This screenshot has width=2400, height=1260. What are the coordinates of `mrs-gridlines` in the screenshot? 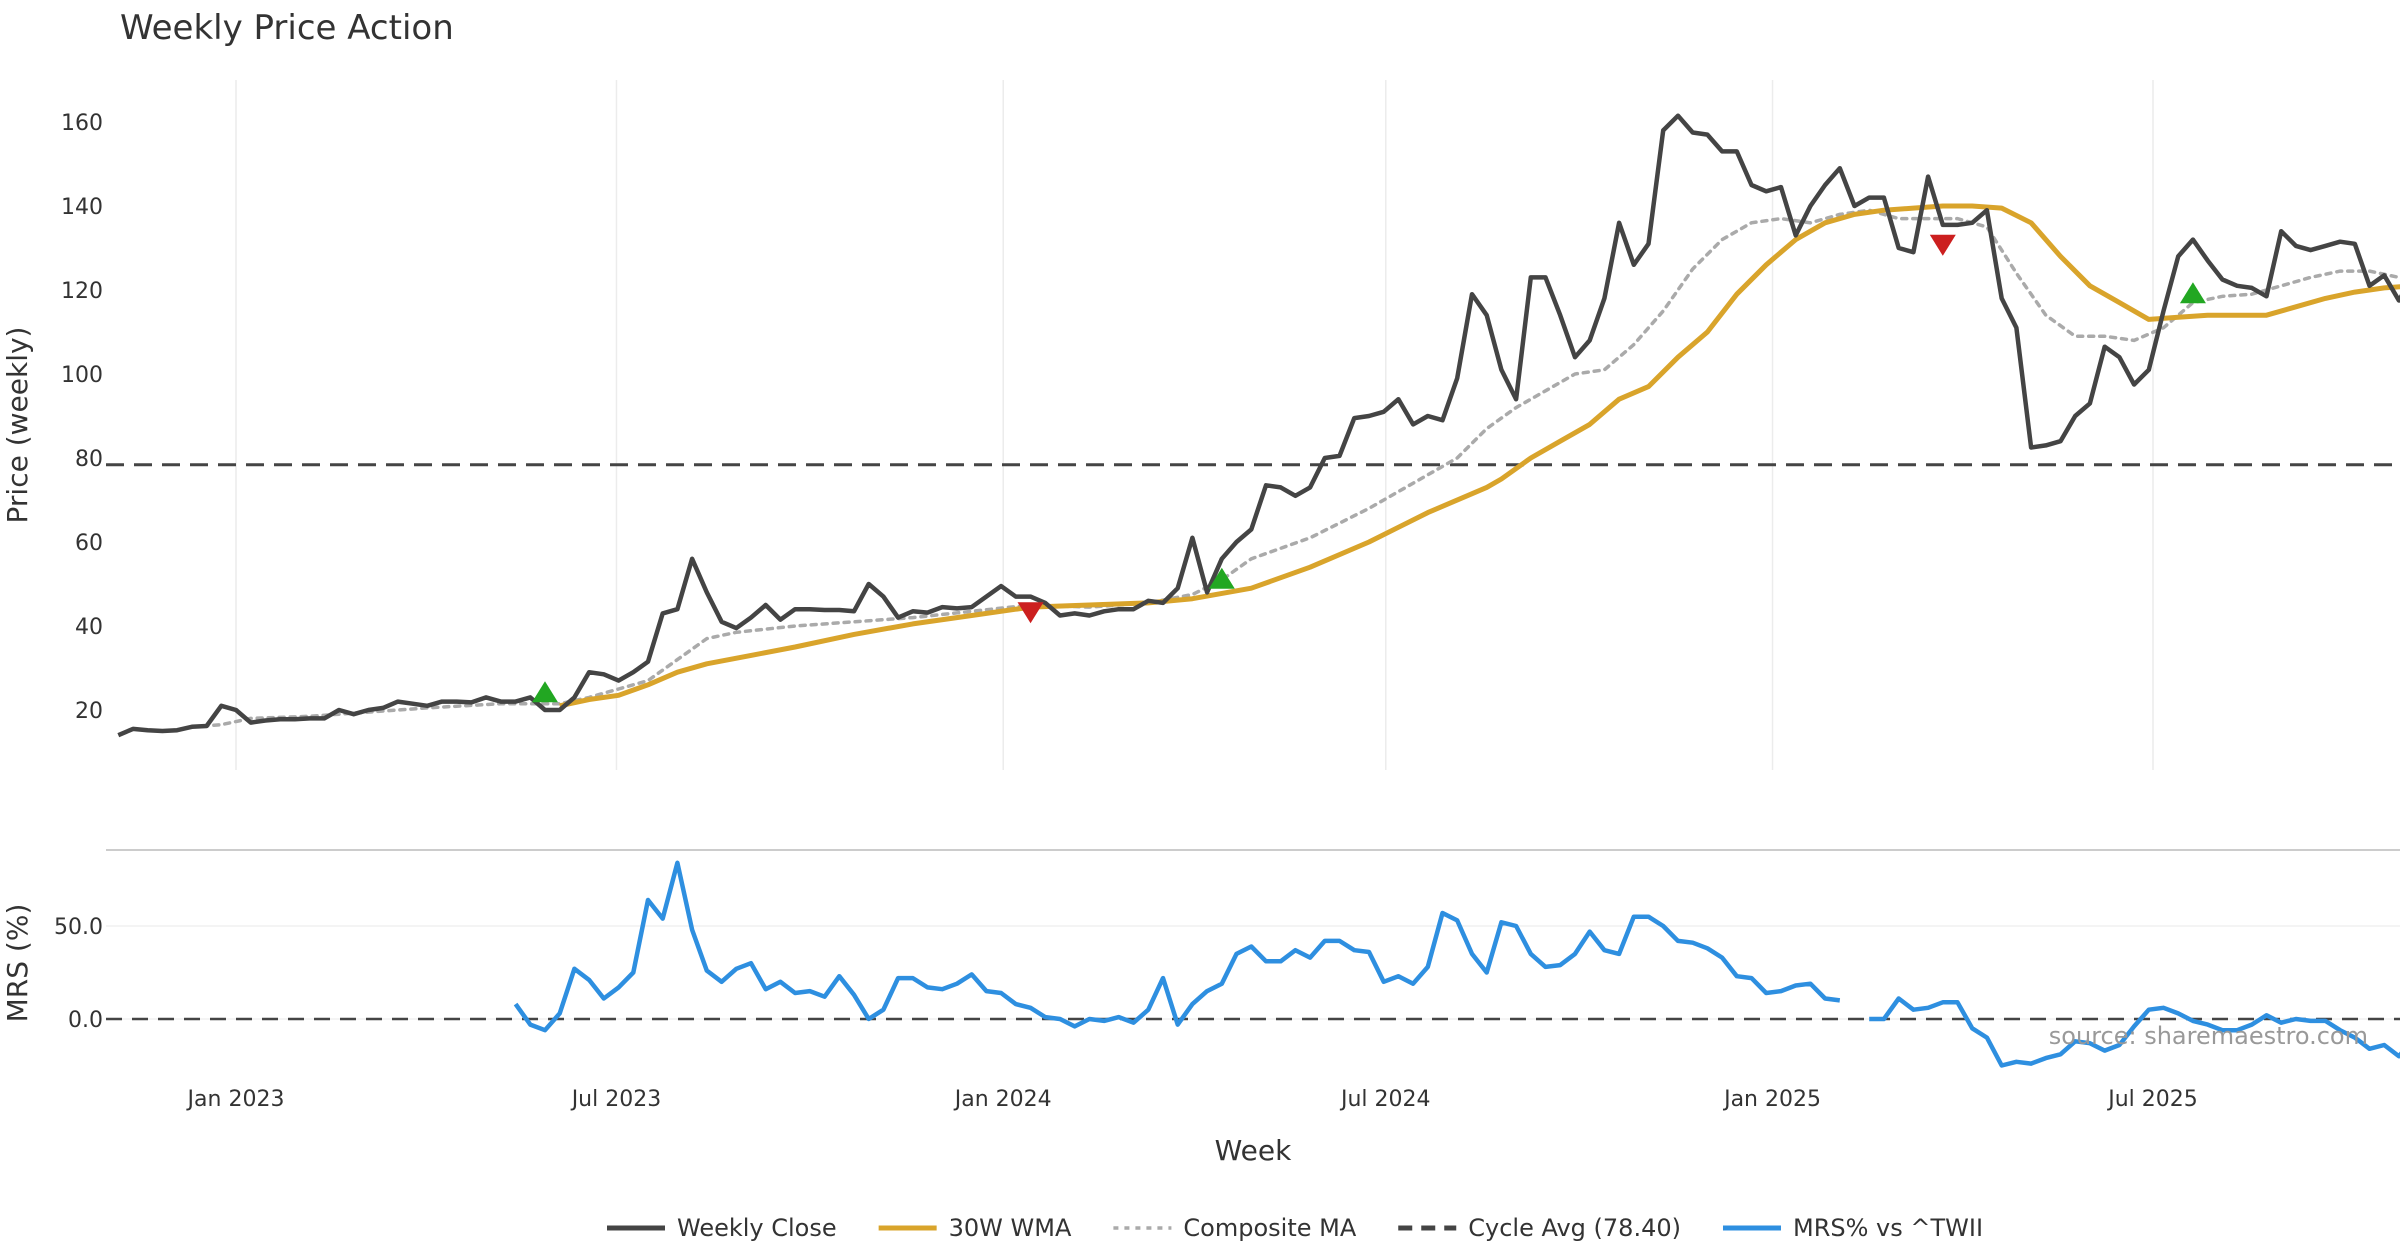 It's located at (1253, 972).